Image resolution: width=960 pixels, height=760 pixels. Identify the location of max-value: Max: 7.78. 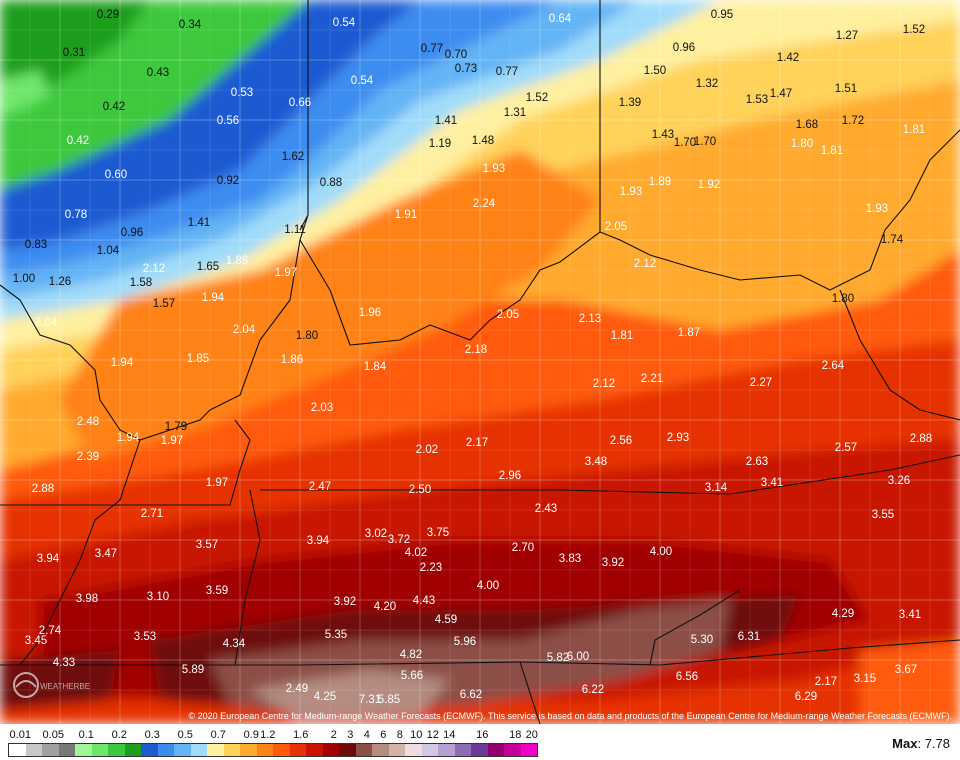
(921, 743).